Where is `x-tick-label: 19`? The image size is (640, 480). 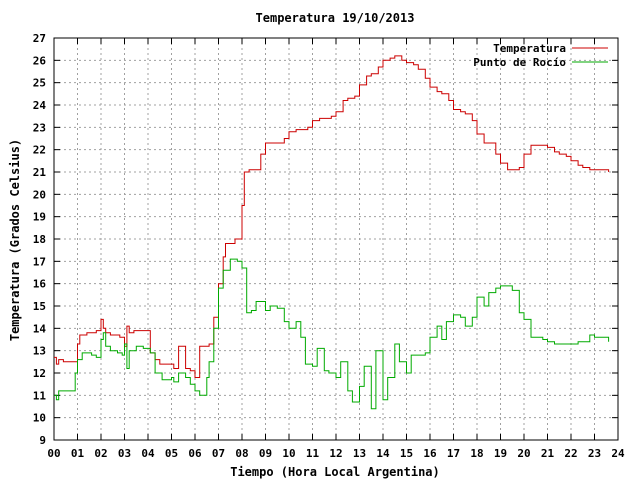
x-tick-label: 19 is located at coordinates (500, 453).